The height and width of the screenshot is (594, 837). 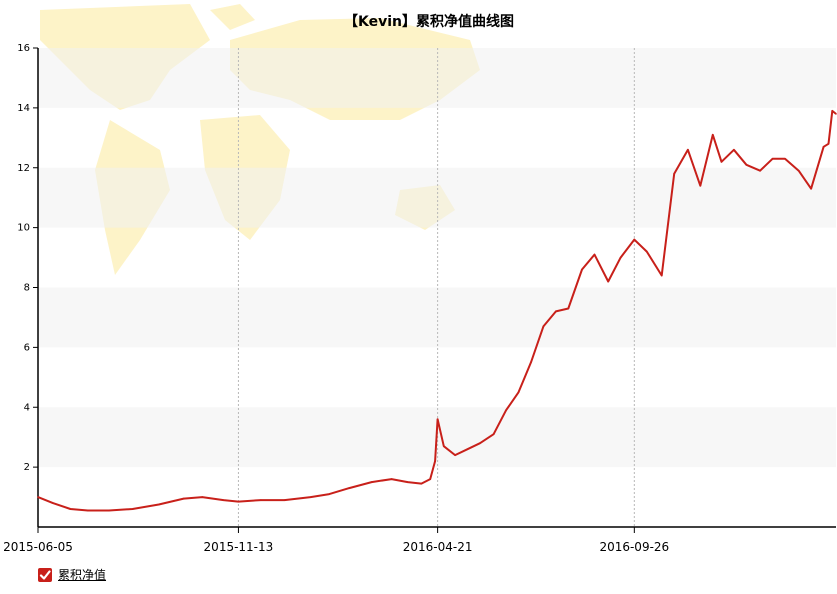 What do you see at coordinates (429, 21) in the screenshot?
I see `chart-title: 【Kevin】累积净值曲线图` at bounding box center [429, 21].